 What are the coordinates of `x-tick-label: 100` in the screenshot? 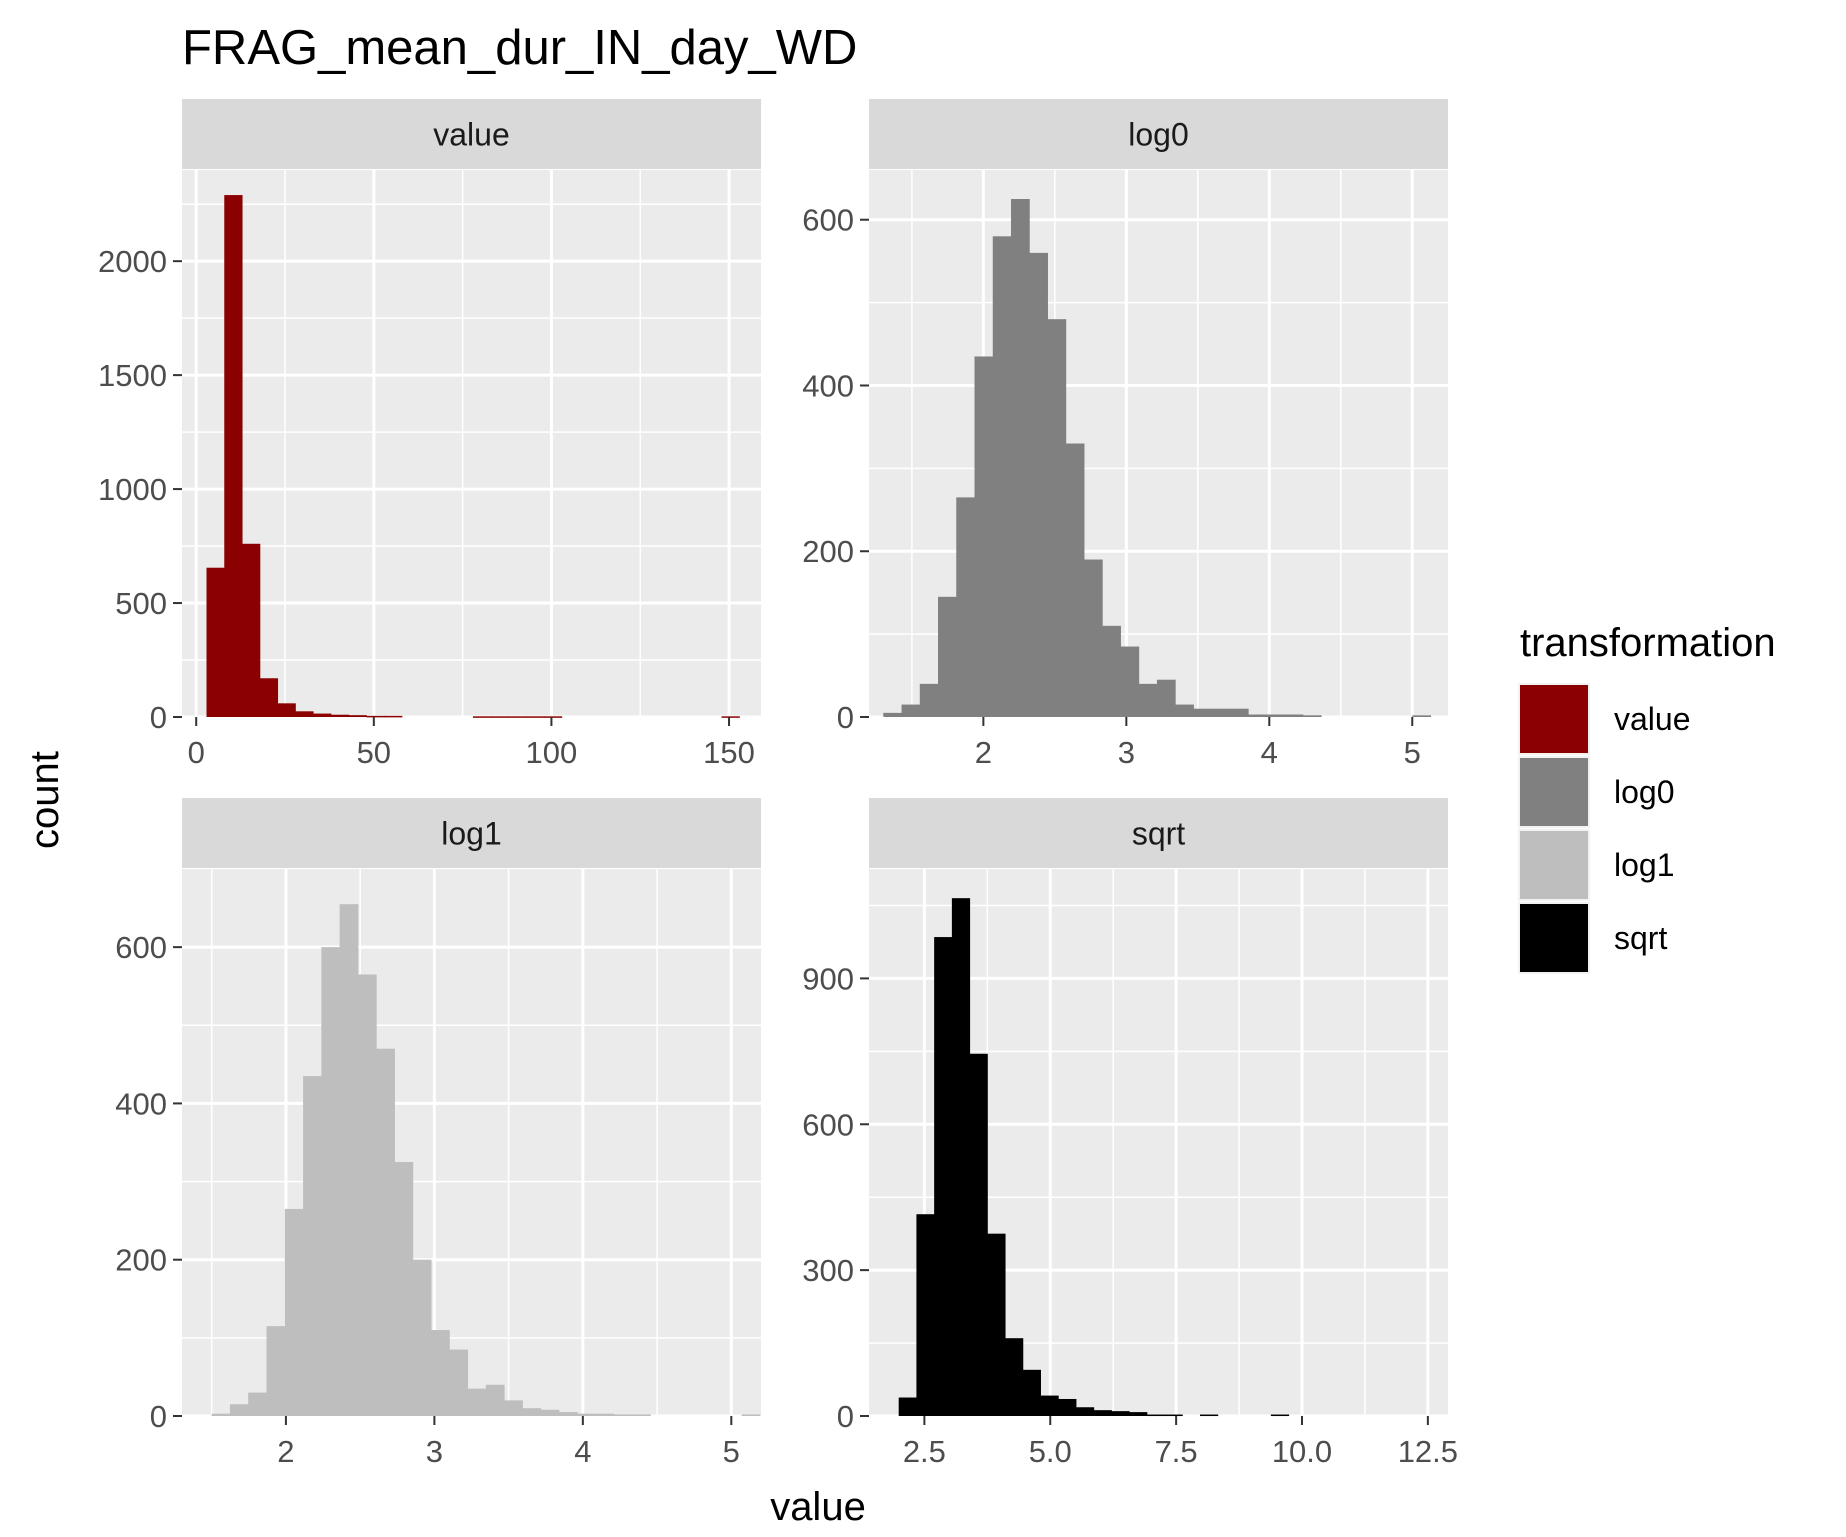 It's located at (552, 752).